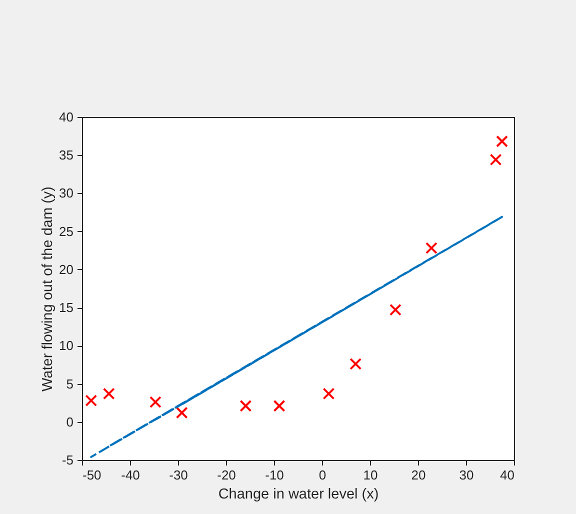  Describe the element at coordinates (70, 384) in the screenshot. I see `y-tick-label: 5` at that location.